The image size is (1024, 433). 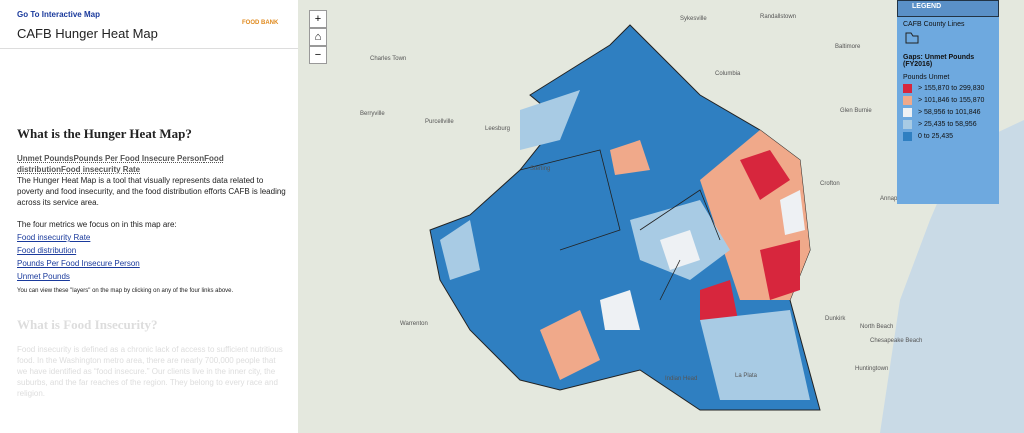 I want to click on legend-item: > 58,956 to 101,846, so click(x=948, y=112).